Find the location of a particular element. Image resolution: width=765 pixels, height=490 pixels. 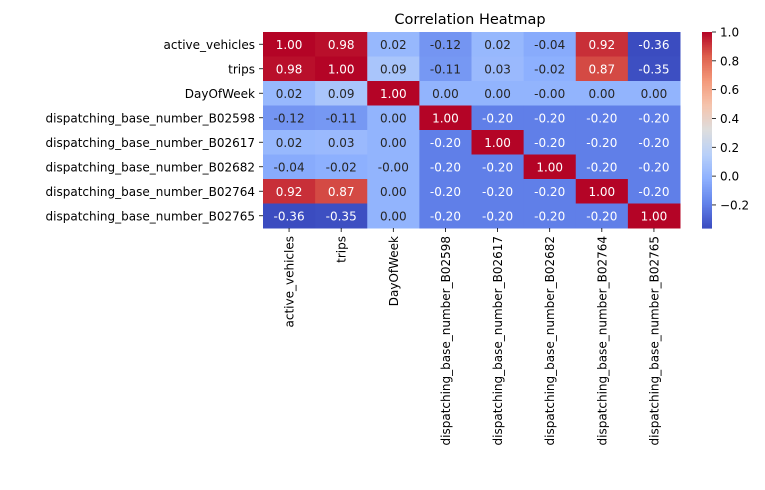

heatmap-cell-r4-c3 is located at coordinates (445, 142).